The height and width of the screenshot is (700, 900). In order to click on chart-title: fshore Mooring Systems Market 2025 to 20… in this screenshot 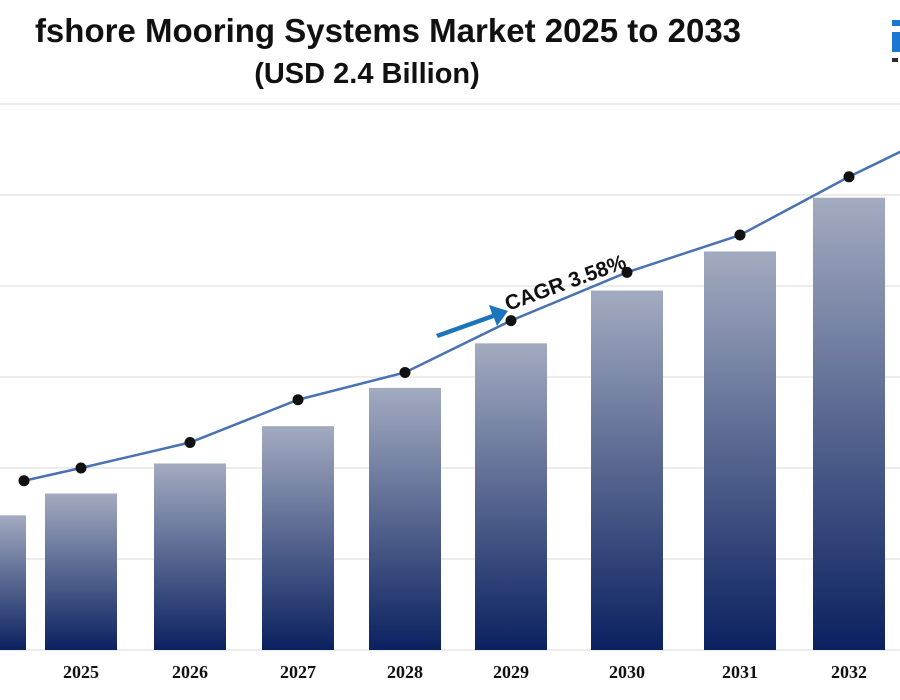, I will do `click(388, 30)`.